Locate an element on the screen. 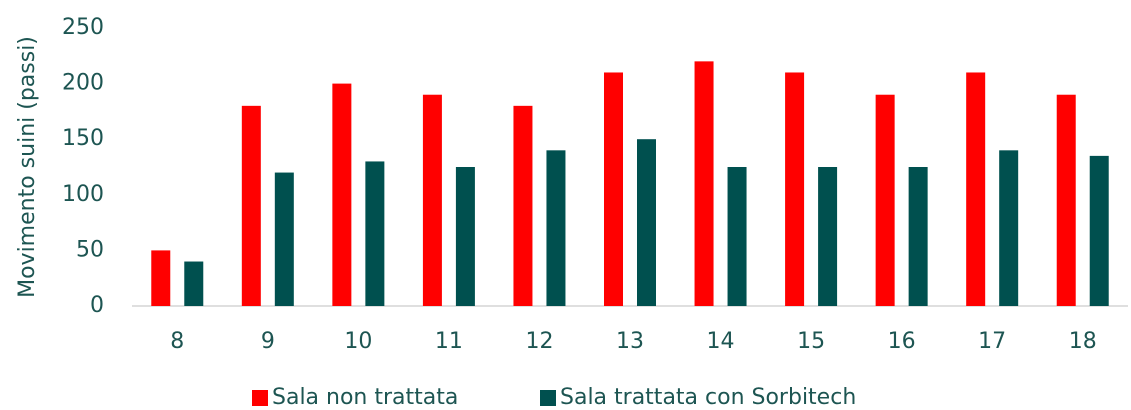  x-tick-label: 18 is located at coordinates (1083, 341).